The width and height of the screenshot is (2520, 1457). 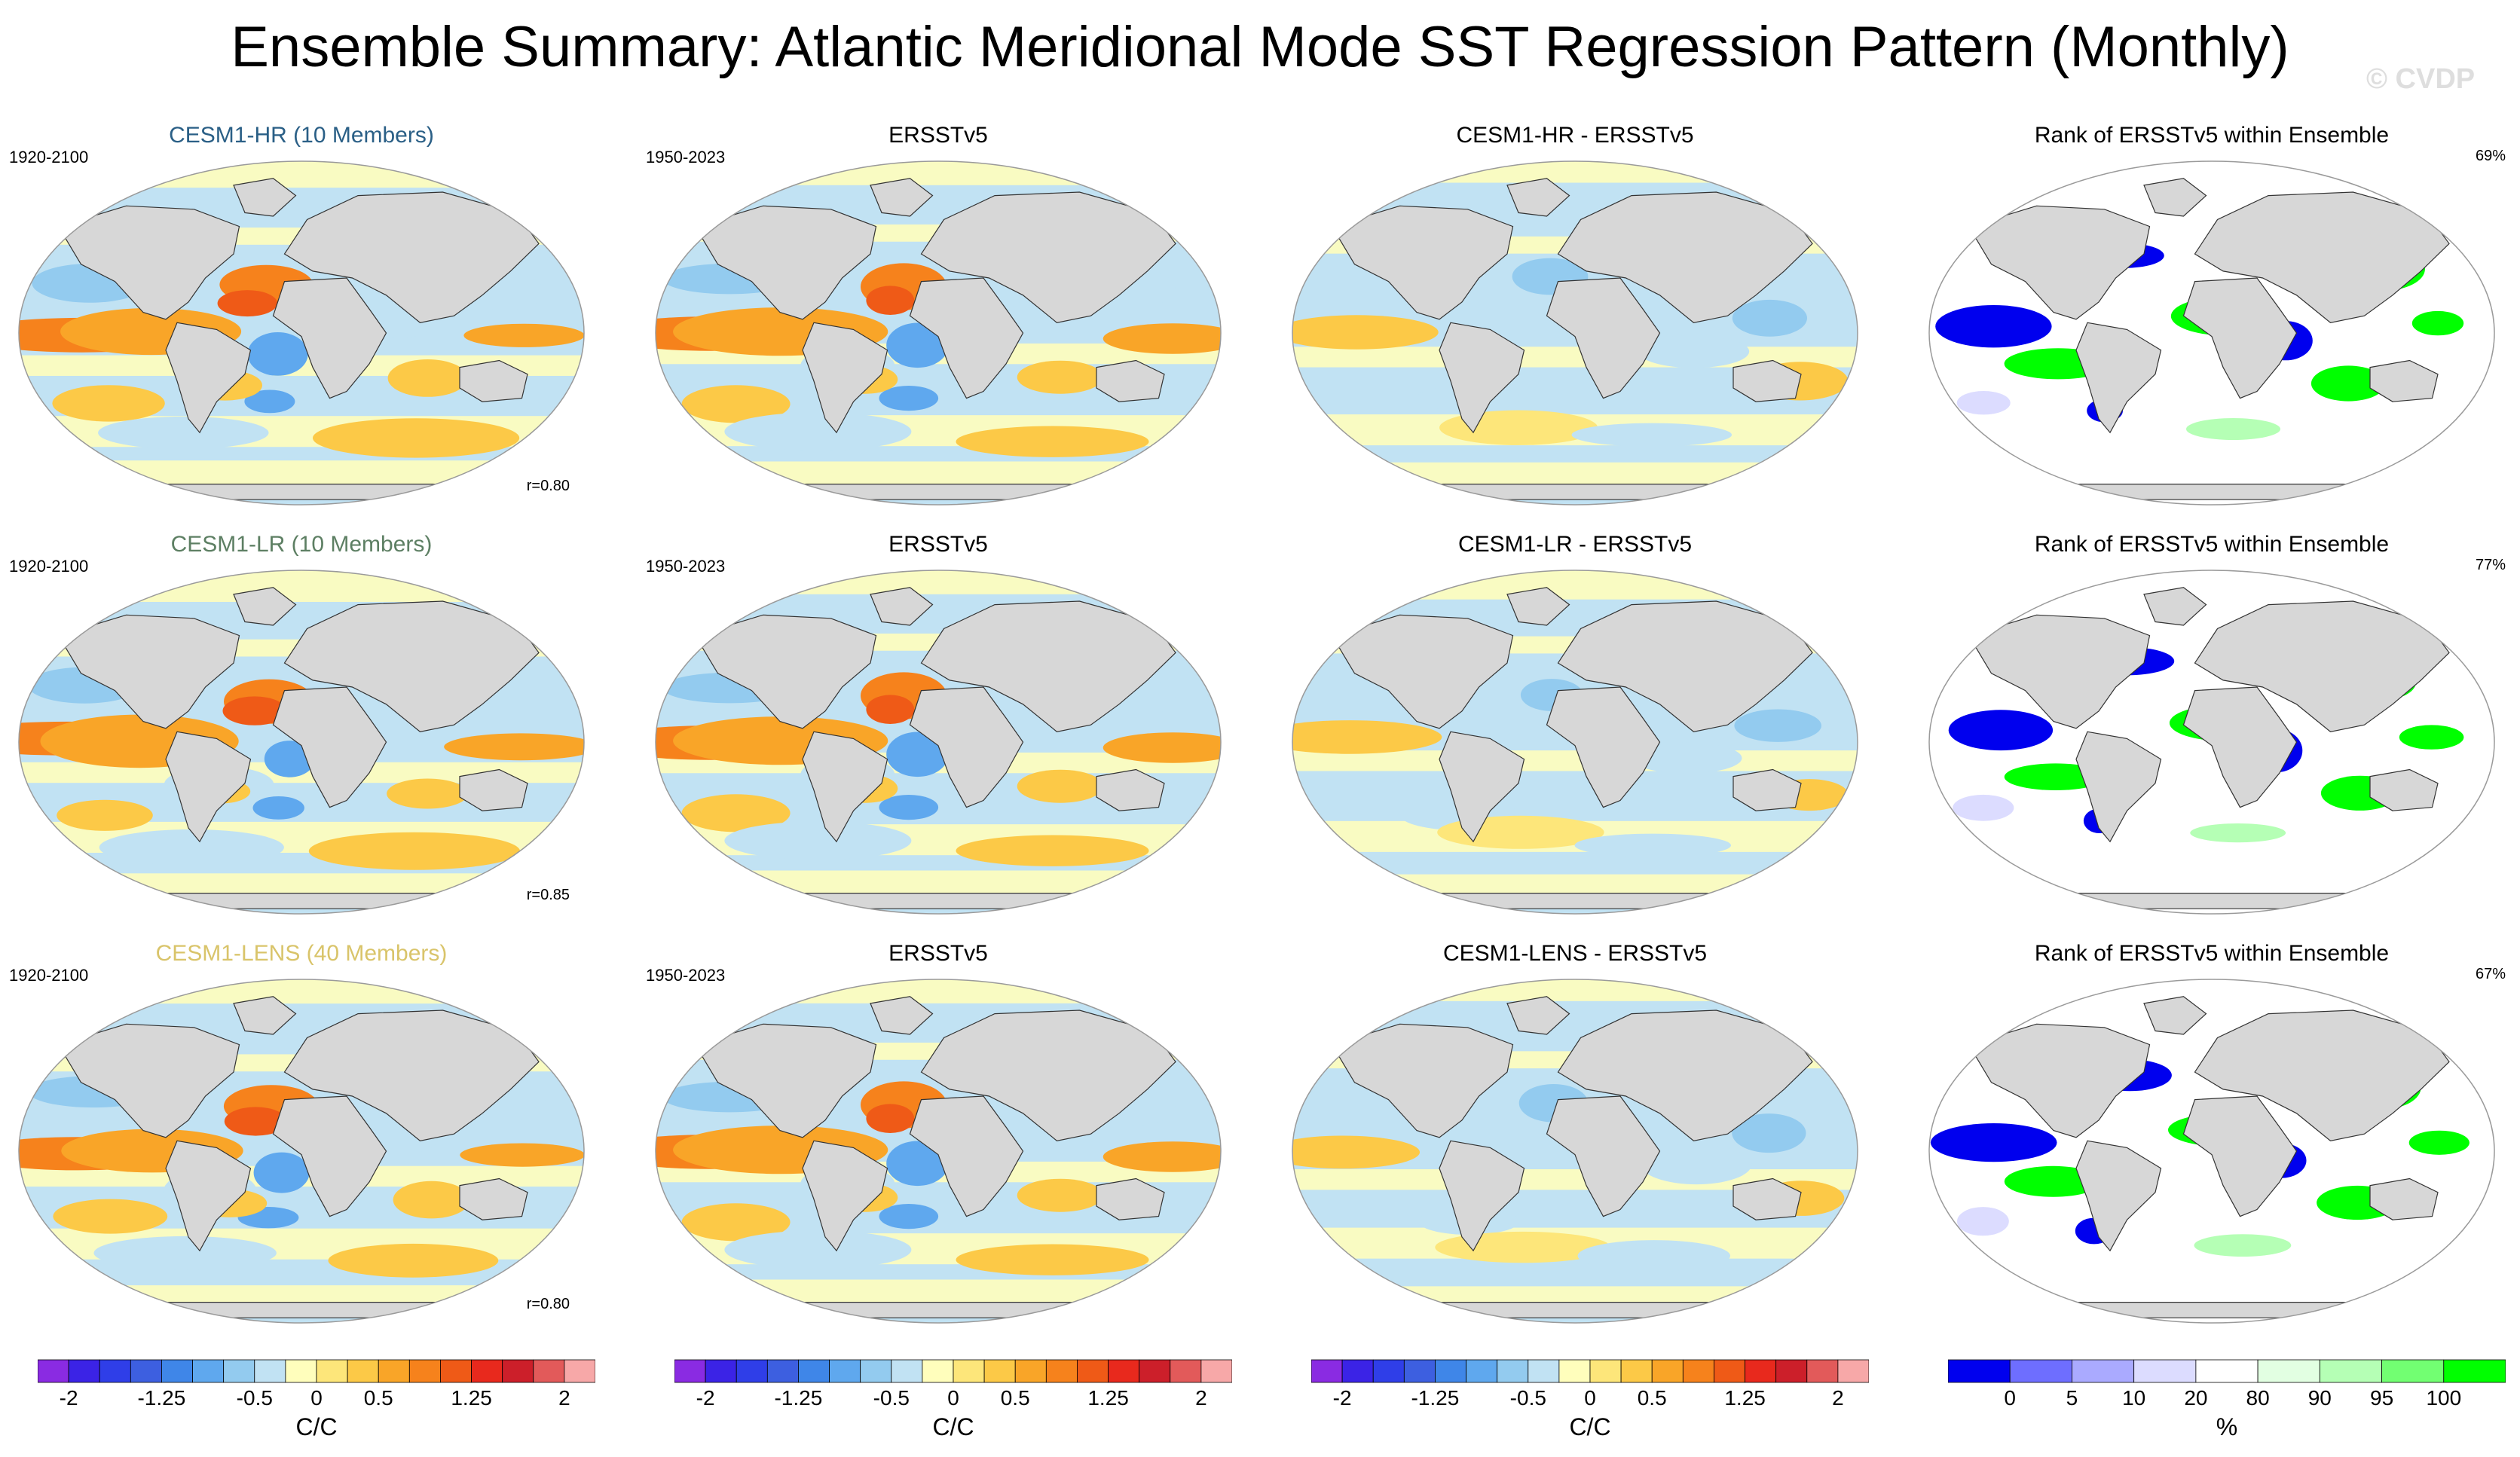 I want to click on colorbar-boxes, so click(x=2226, y=1371).